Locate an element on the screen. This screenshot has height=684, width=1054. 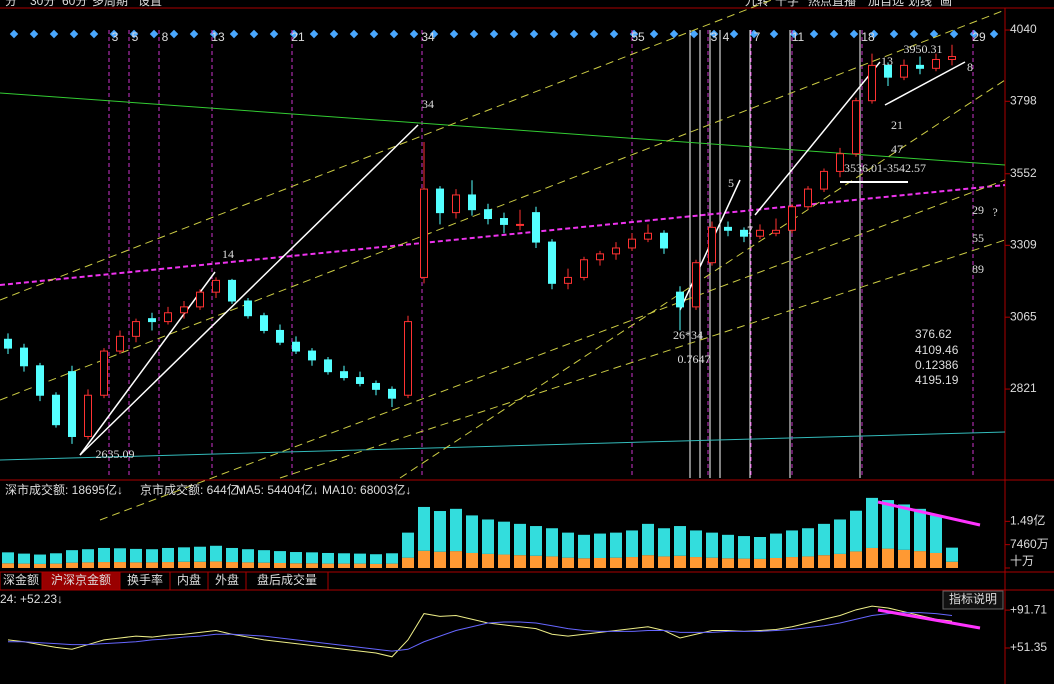
annotation: 5 is located at coordinates (731, 183).